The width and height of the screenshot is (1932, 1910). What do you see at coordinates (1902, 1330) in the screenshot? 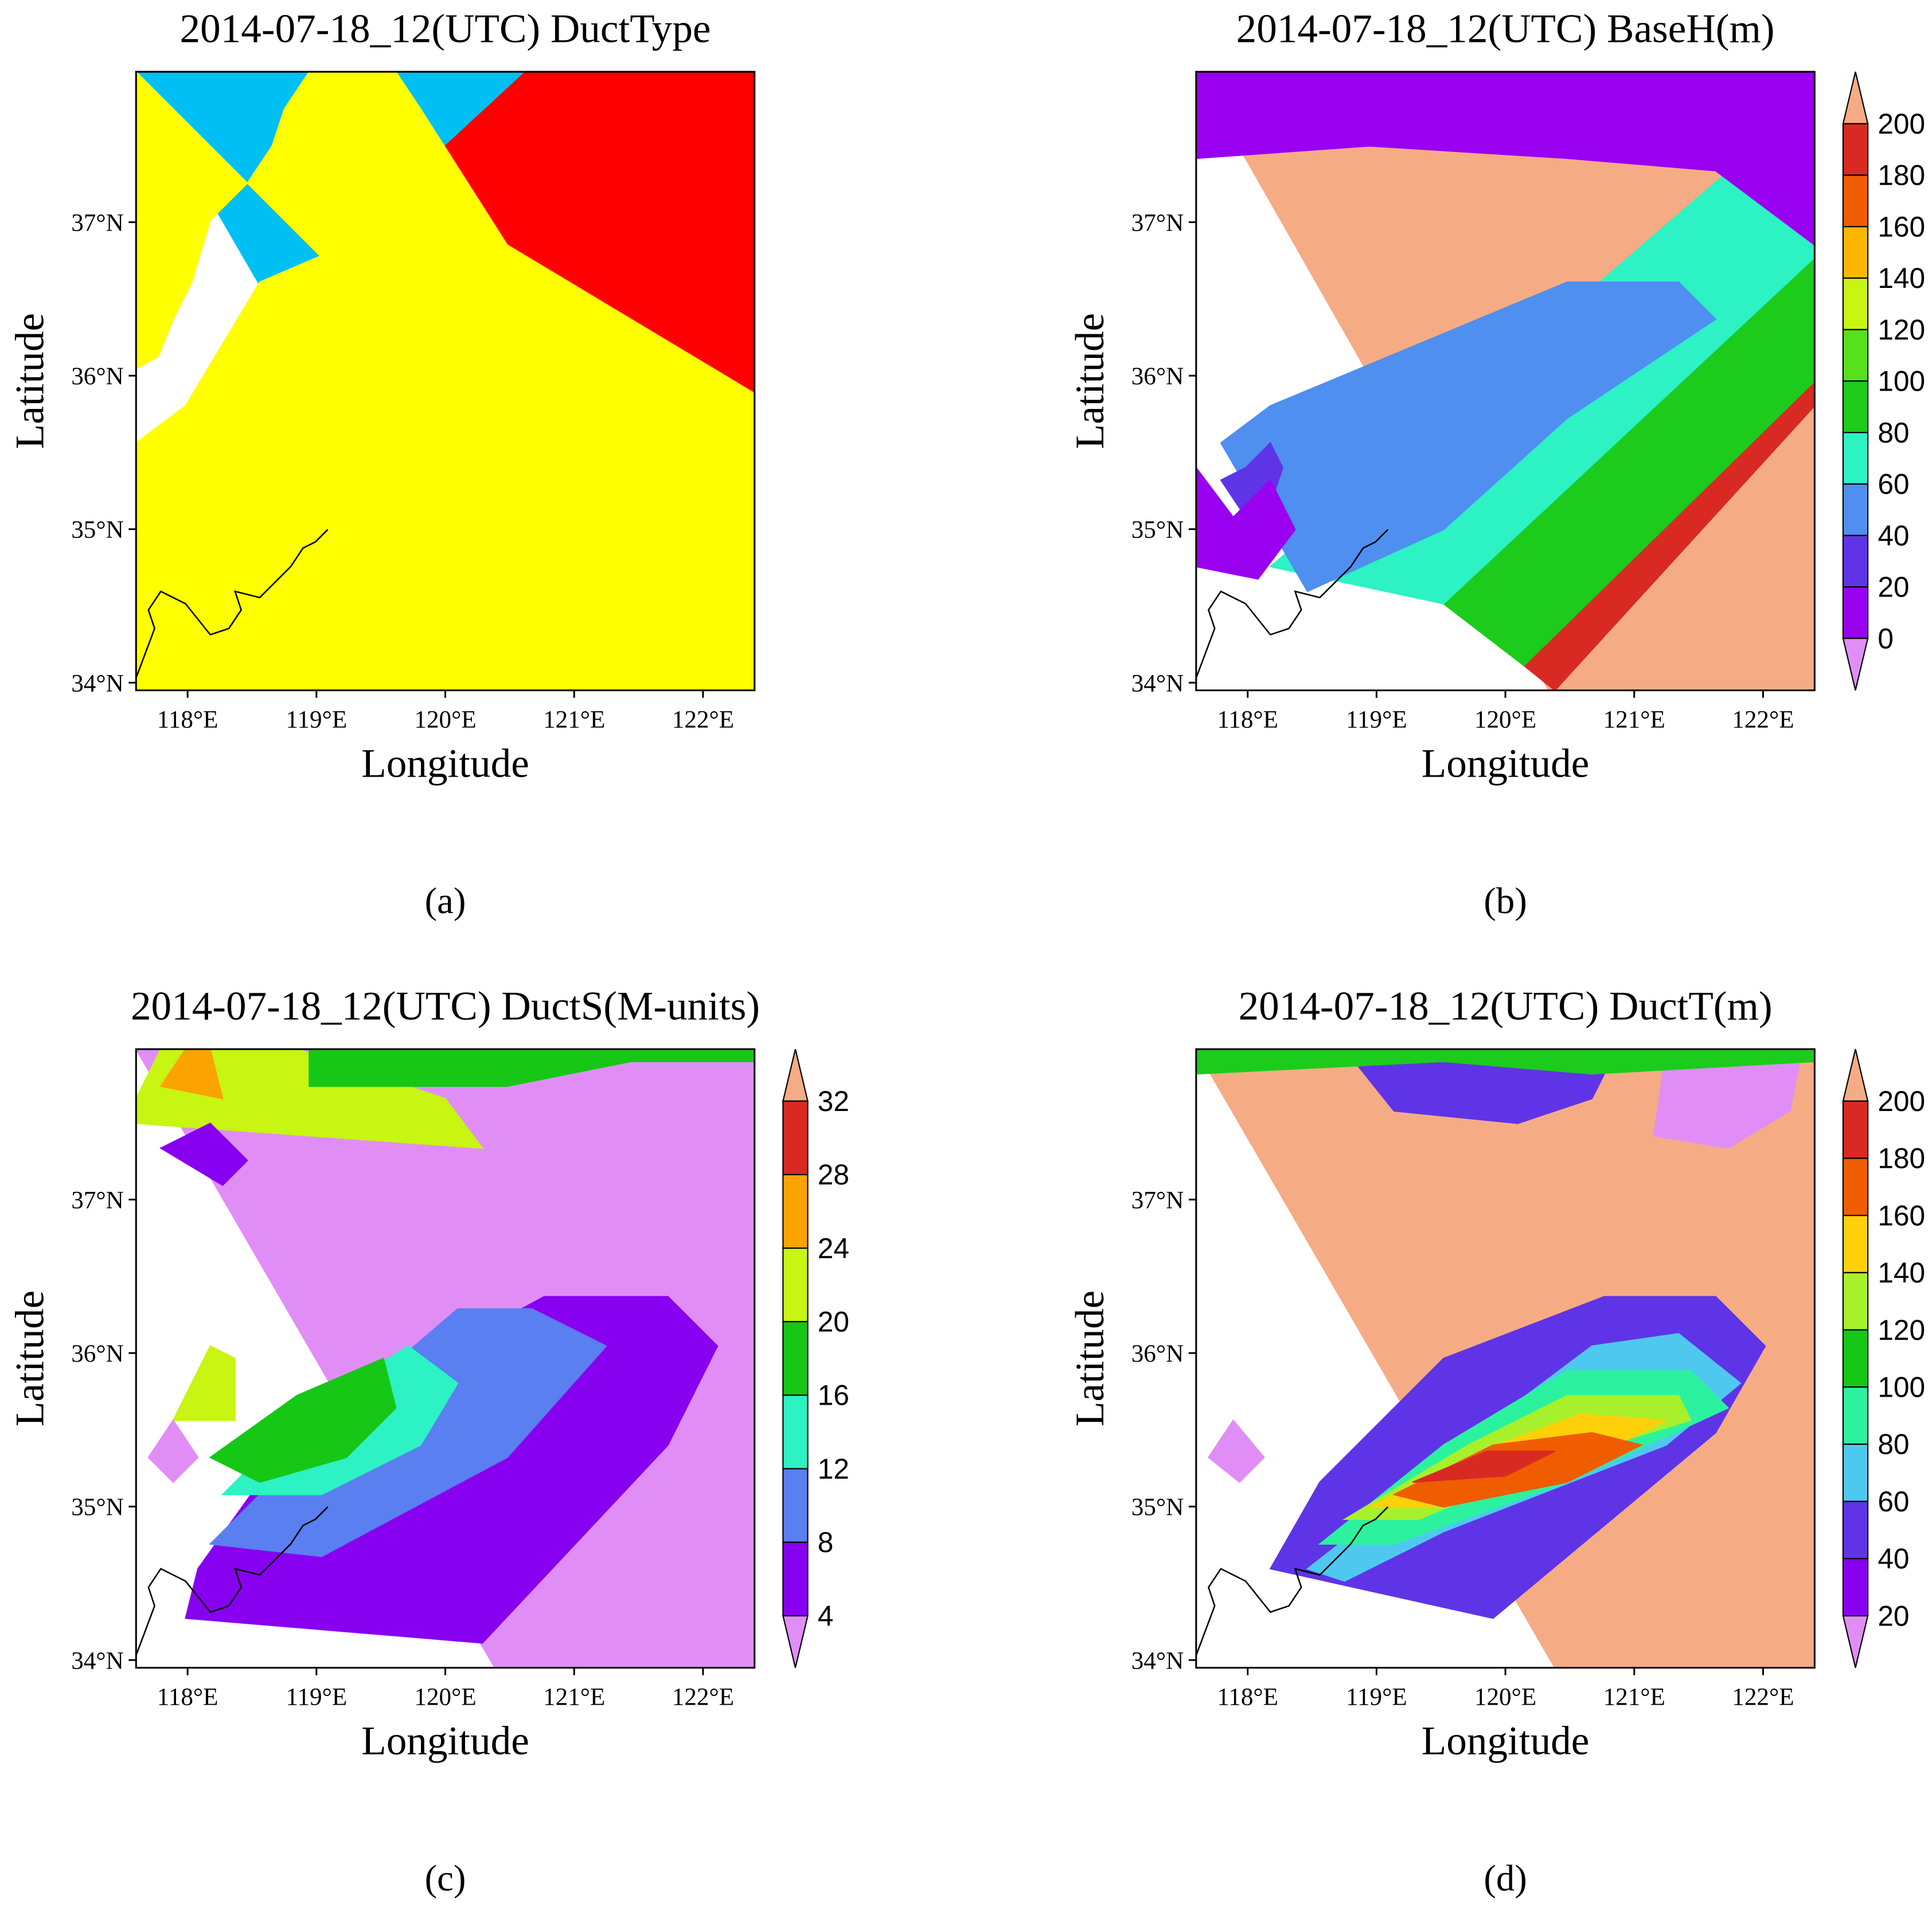
I see `colorbar-label: 120` at bounding box center [1902, 1330].